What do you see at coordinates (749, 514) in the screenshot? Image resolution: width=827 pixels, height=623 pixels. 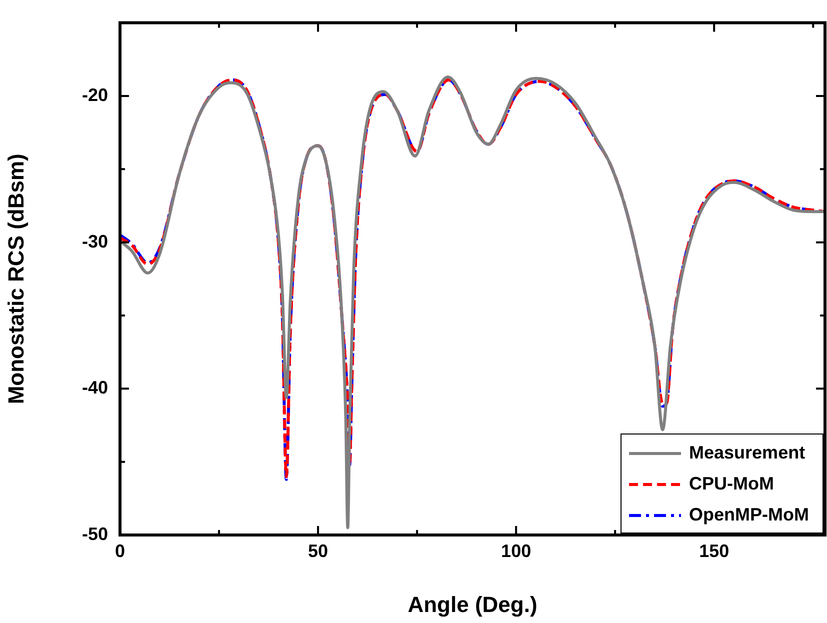 I see `legend-label: OpenMP-MoM` at bounding box center [749, 514].